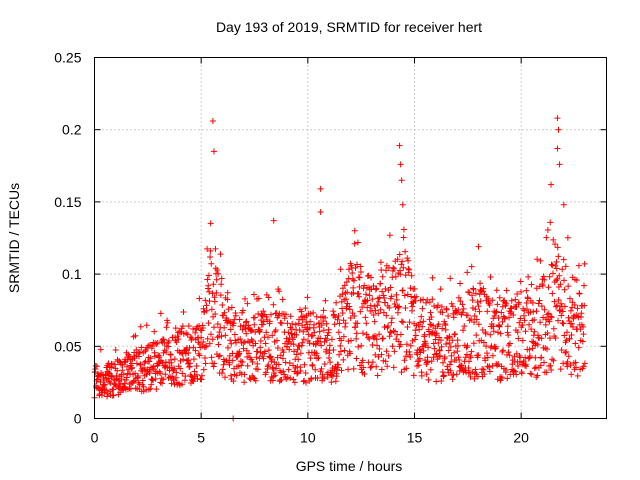  I want to click on y-tick-label: 0.15, so click(67, 202).